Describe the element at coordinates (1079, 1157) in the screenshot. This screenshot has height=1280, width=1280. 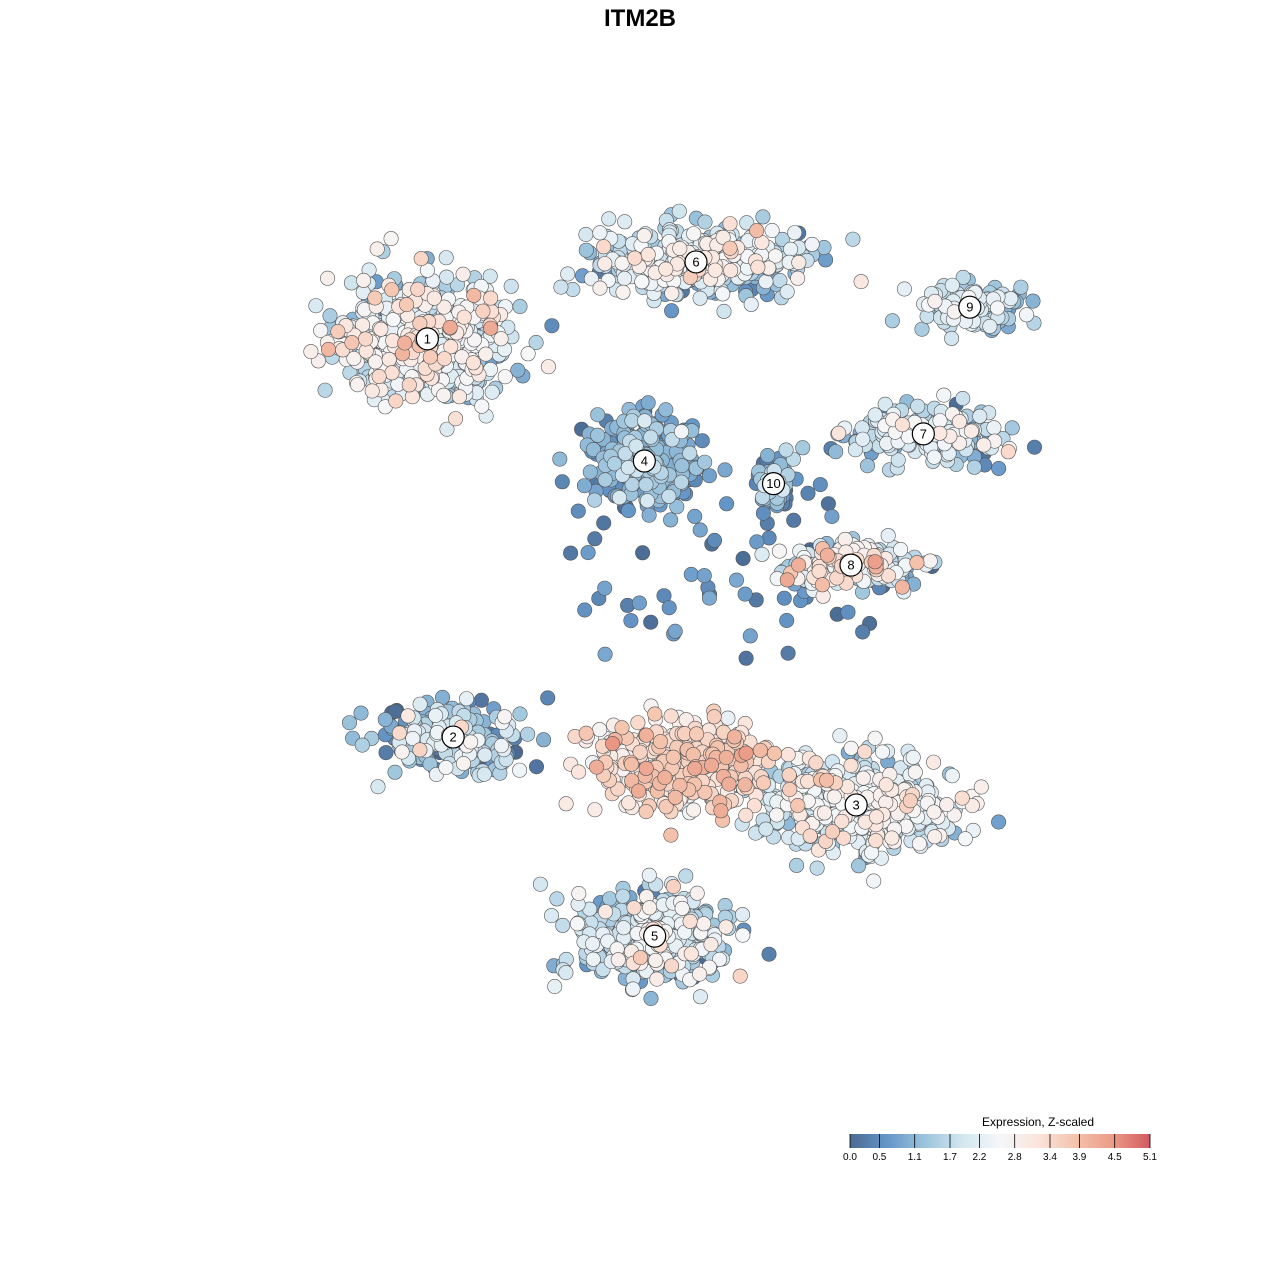
I see `legend-tick-label: 3.9` at that location.